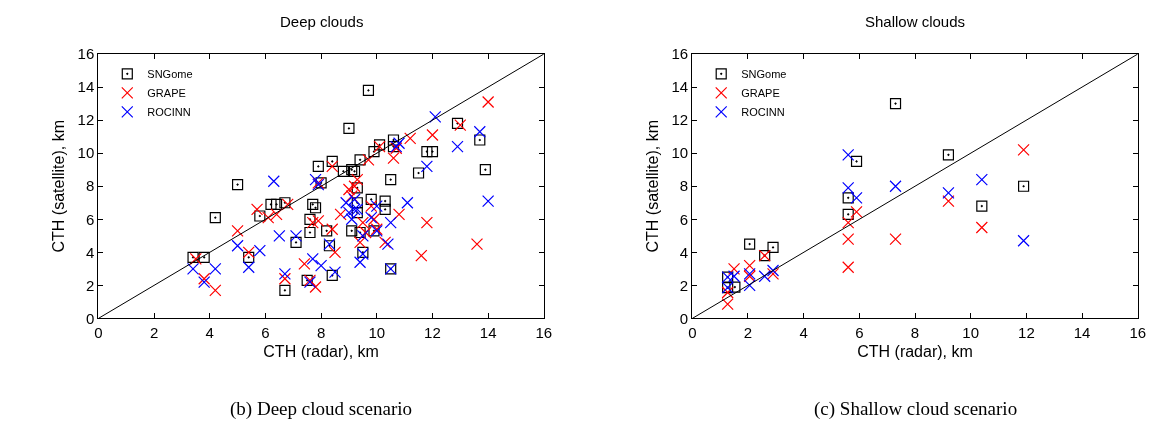 The image size is (1163, 438). Describe the element at coordinates (684, 252) in the screenshot. I see `y-tick-label: 4` at that location.